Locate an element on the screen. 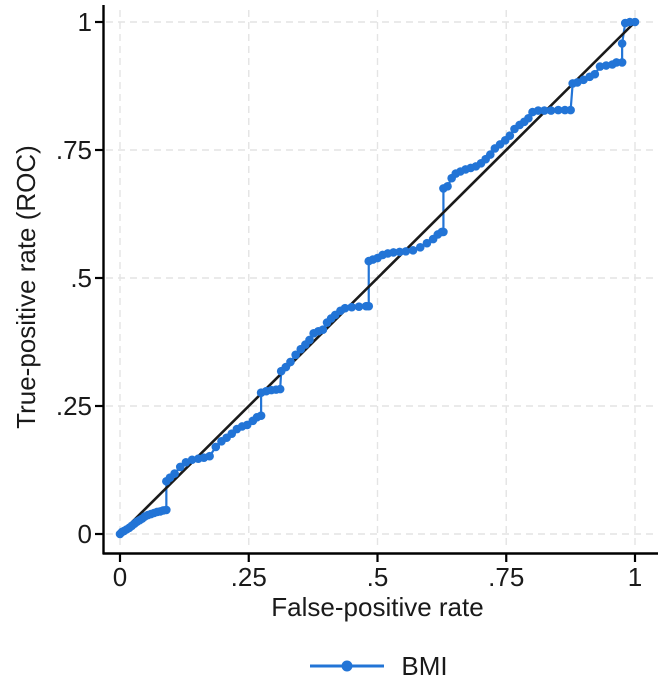  legend: BMI is located at coordinates (377, 666).